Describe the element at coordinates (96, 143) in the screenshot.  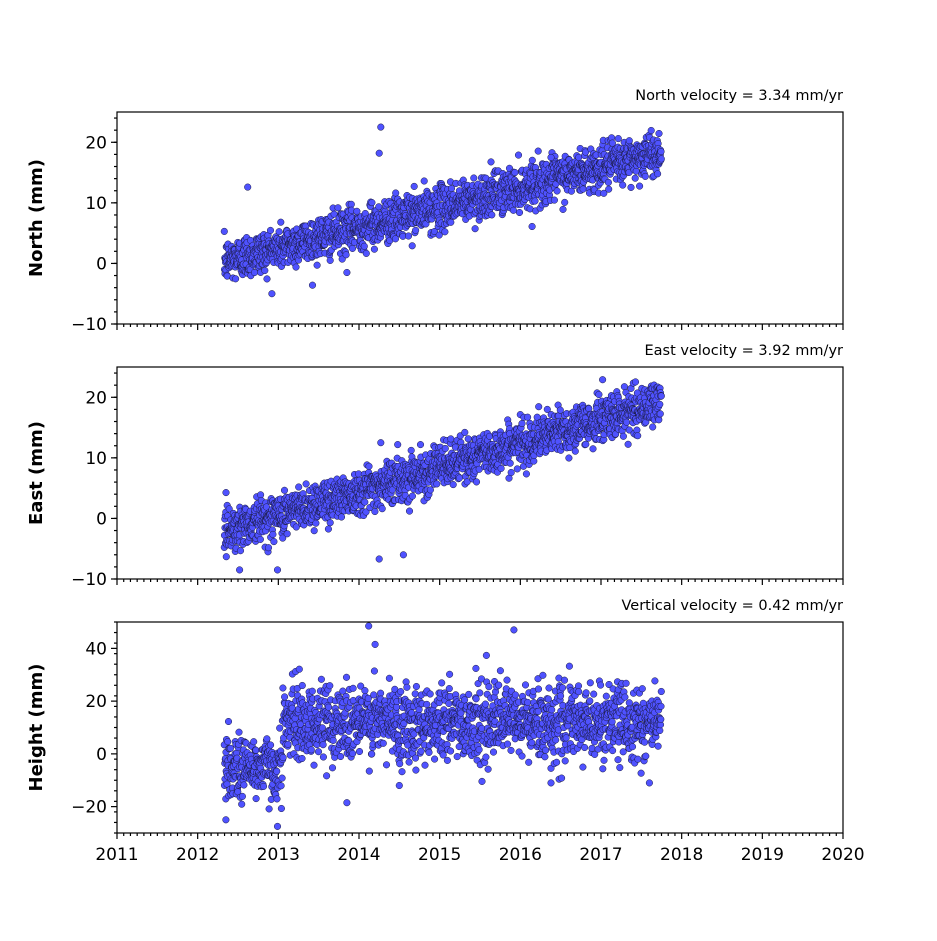
I see `y-tick-label: 20` at that location.